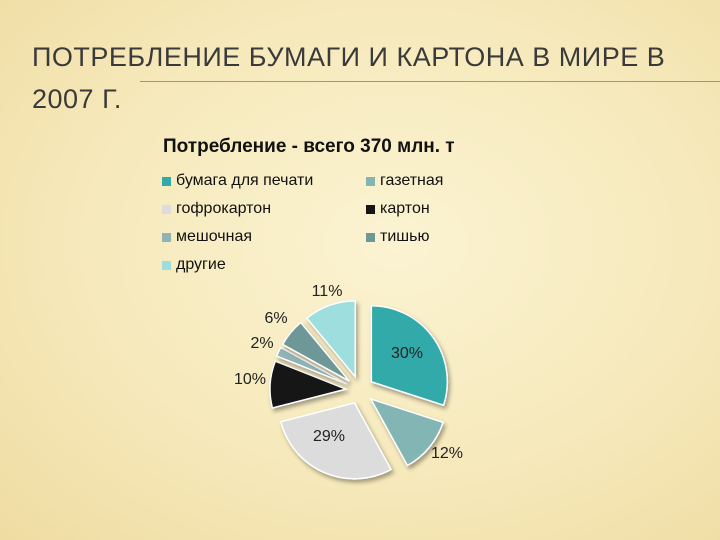 The height and width of the screenshot is (540, 720). I want to click on pie-data-label: 12%, so click(447, 453).